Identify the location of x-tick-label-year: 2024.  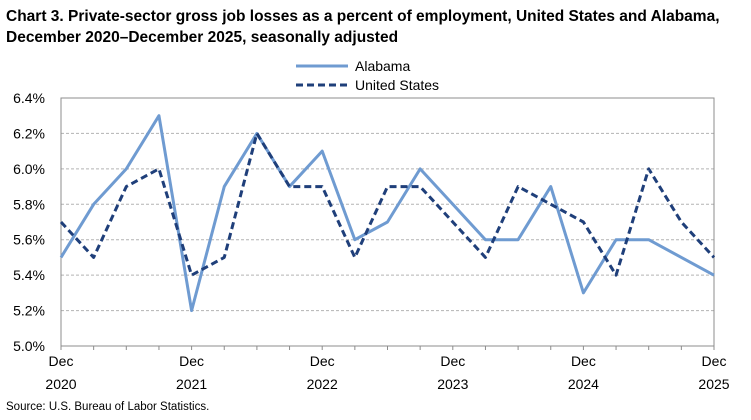
(583, 384).